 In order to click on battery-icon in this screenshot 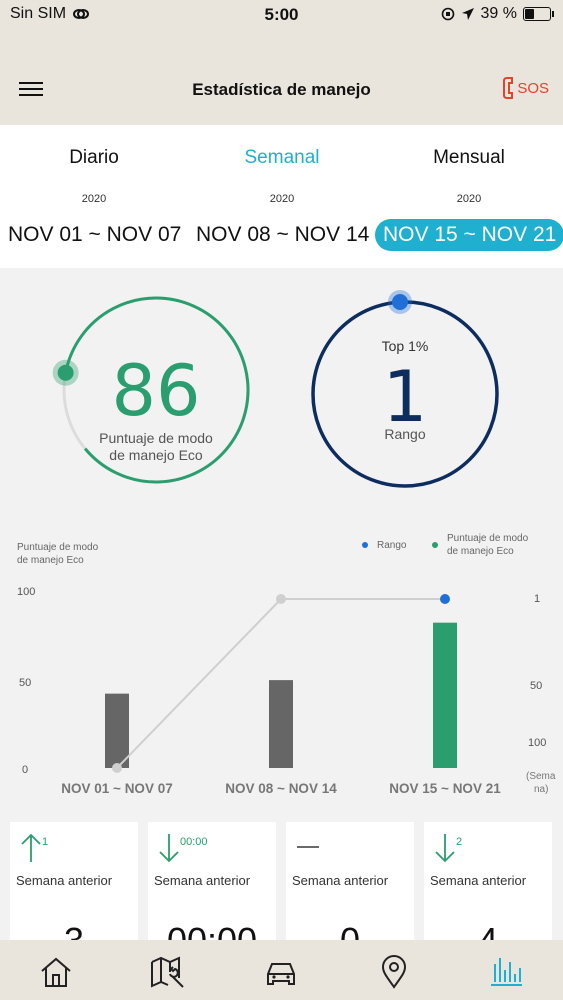, I will do `click(538, 14)`.